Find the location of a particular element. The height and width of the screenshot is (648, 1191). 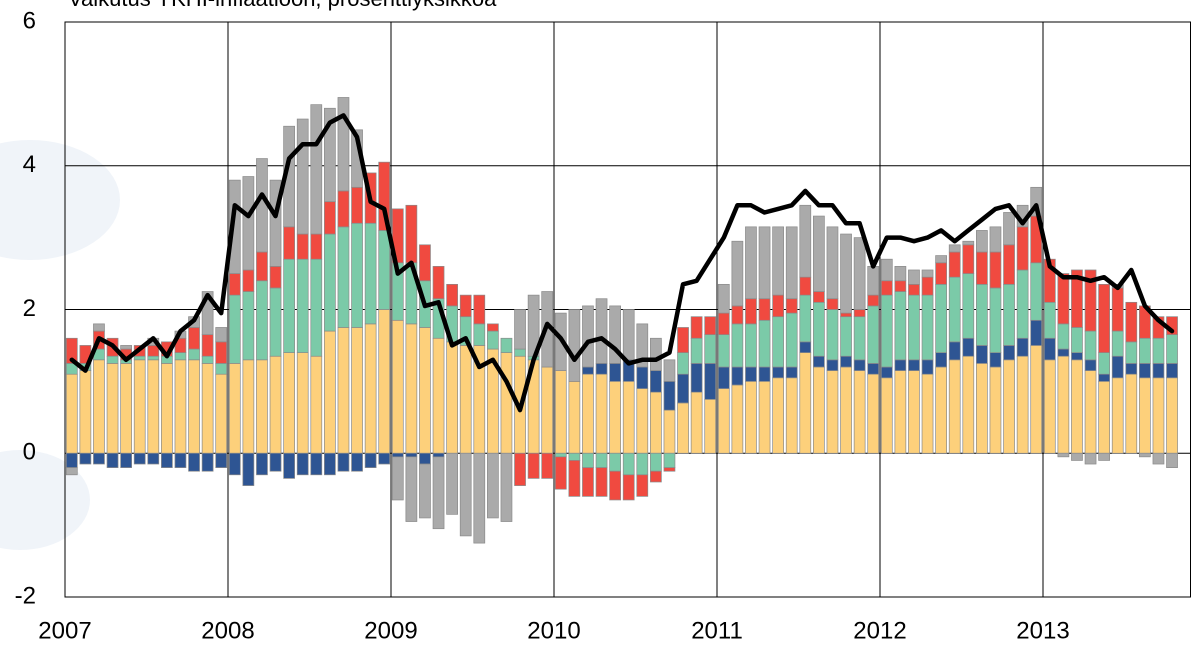

y-tick-label: 4 is located at coordinates (29, 164).